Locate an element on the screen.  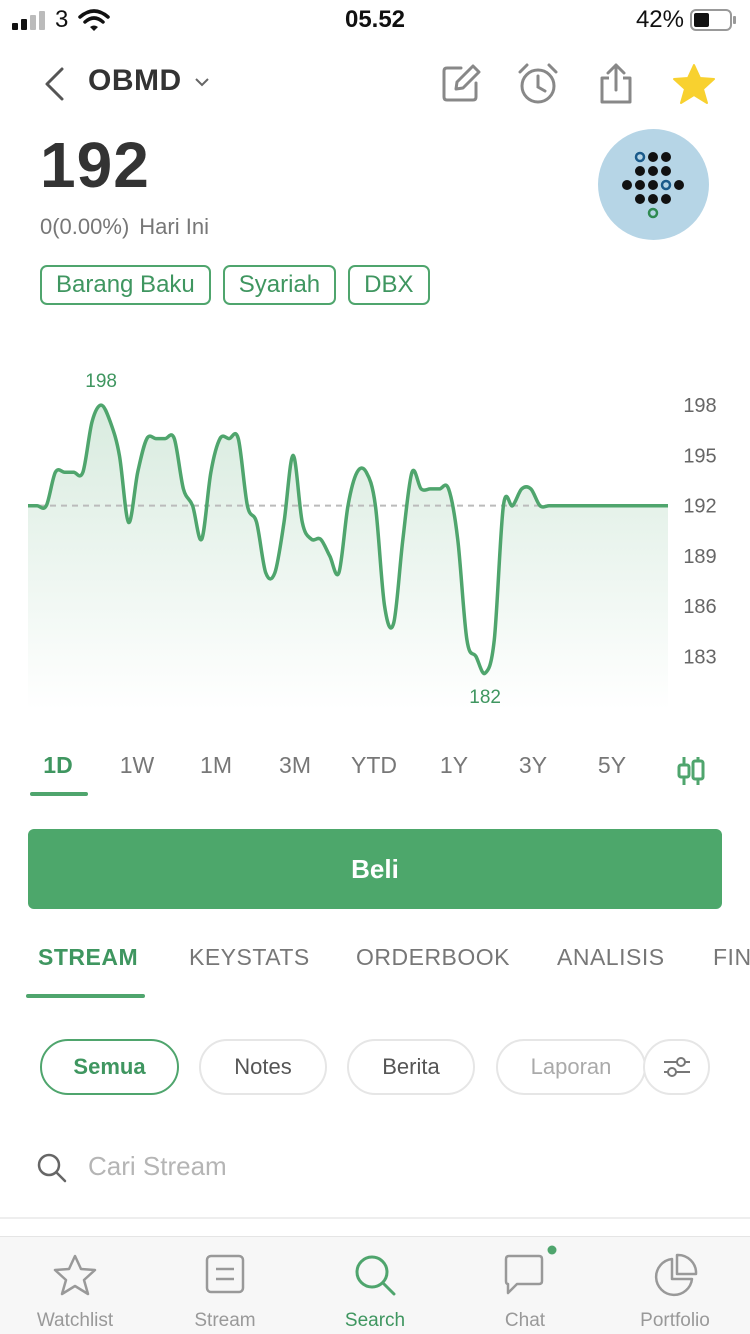
range-active-indicator is located at coordinates (59, 794).